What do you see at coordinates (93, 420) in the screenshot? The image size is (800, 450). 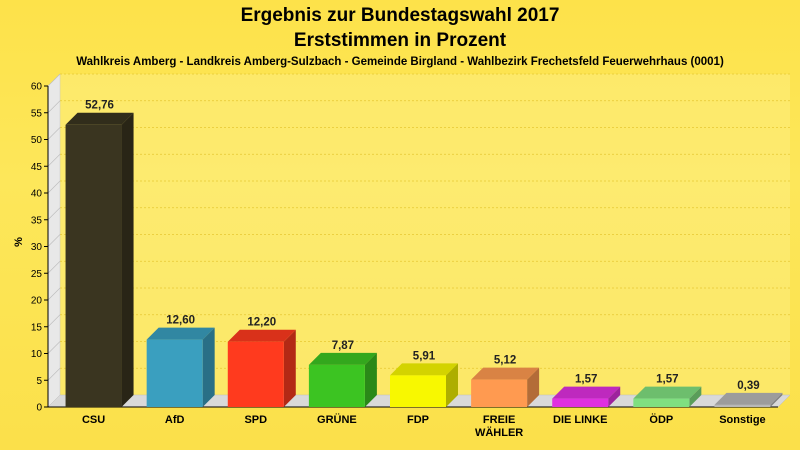 I see `x-tick-label-0: CSU` at bounding box center [93, 420].